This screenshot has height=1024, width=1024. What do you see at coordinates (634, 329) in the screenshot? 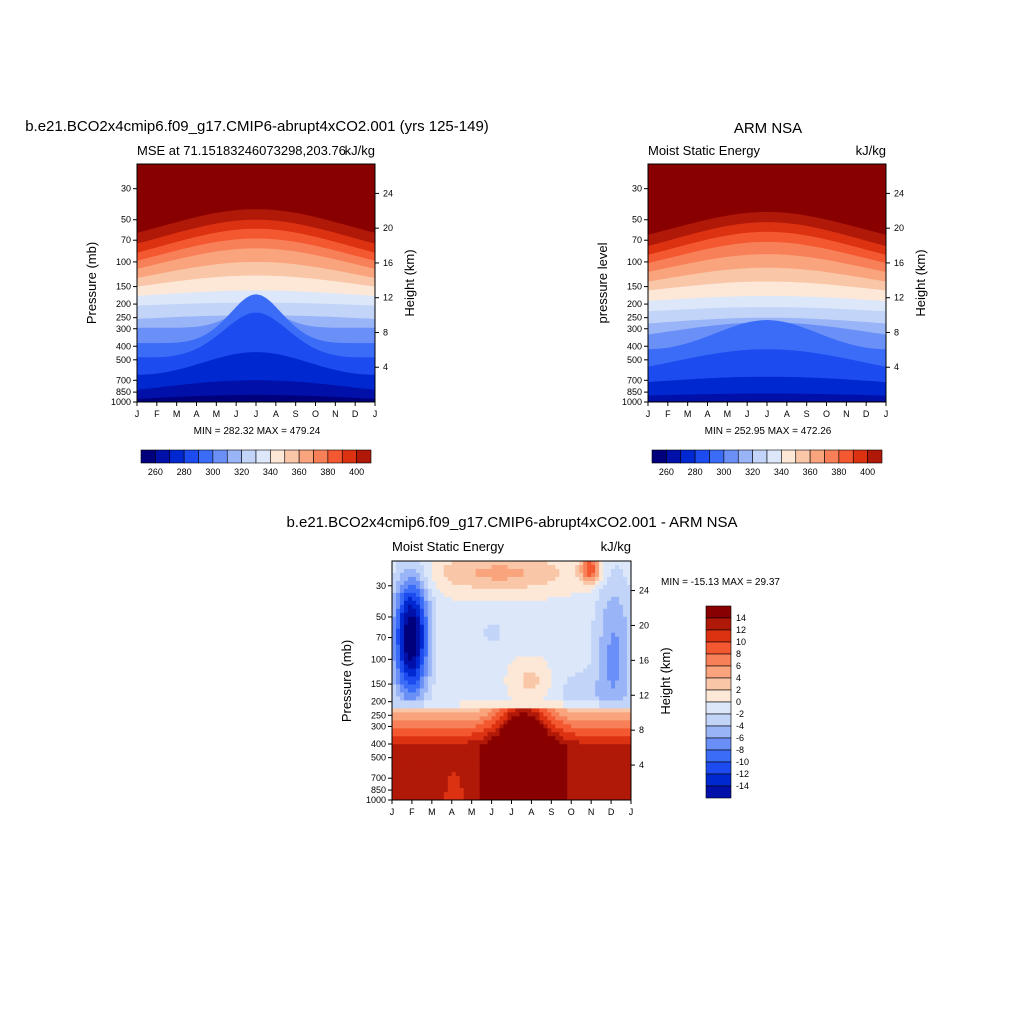
I see `y-tick-label: 300` at bounding box center [634, 329].